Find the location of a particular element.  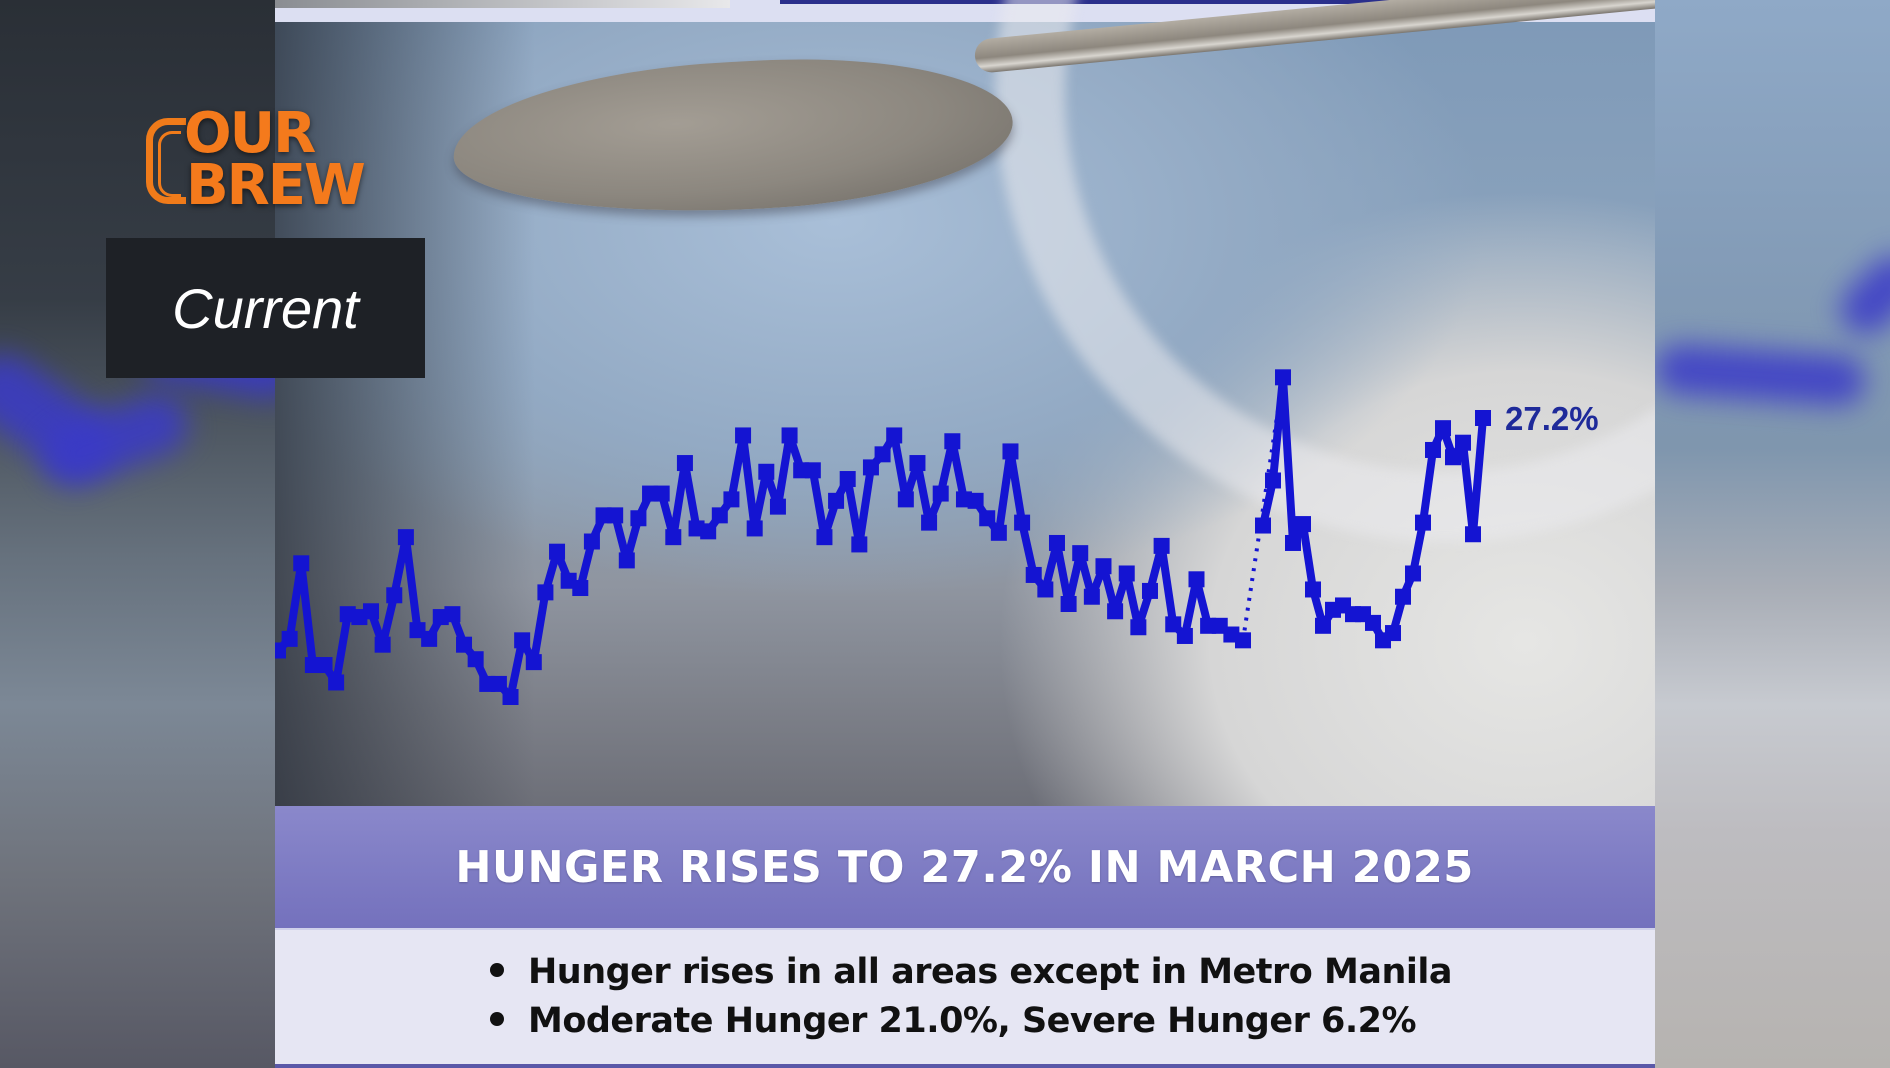

logo-text-line1: OUR is located at coordinates (250, 133).